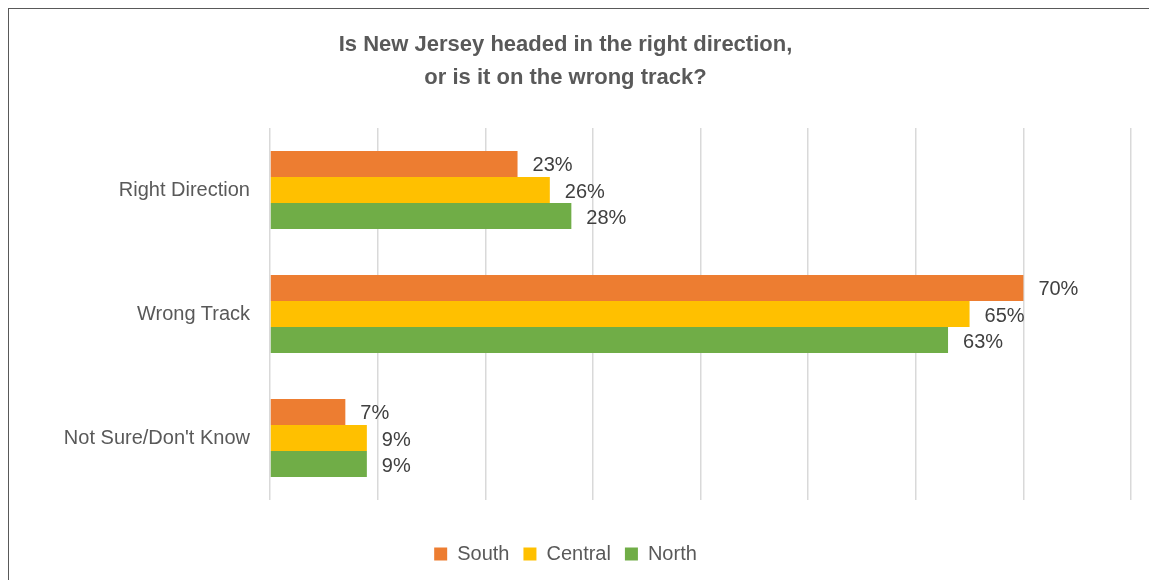  What do you see at coordinates (552, 164) in the screenshot?
I see `data-label: 23%` at bounding box center [552, 164].